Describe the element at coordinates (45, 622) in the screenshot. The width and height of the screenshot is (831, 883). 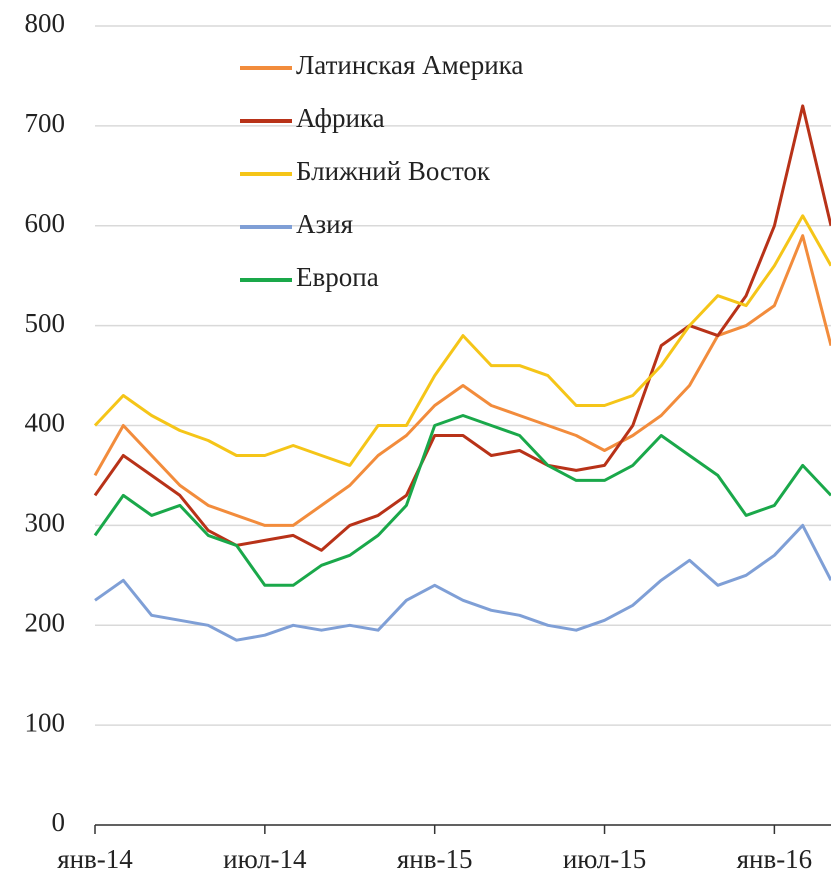
I see `y-tick-label: 200` at that location.